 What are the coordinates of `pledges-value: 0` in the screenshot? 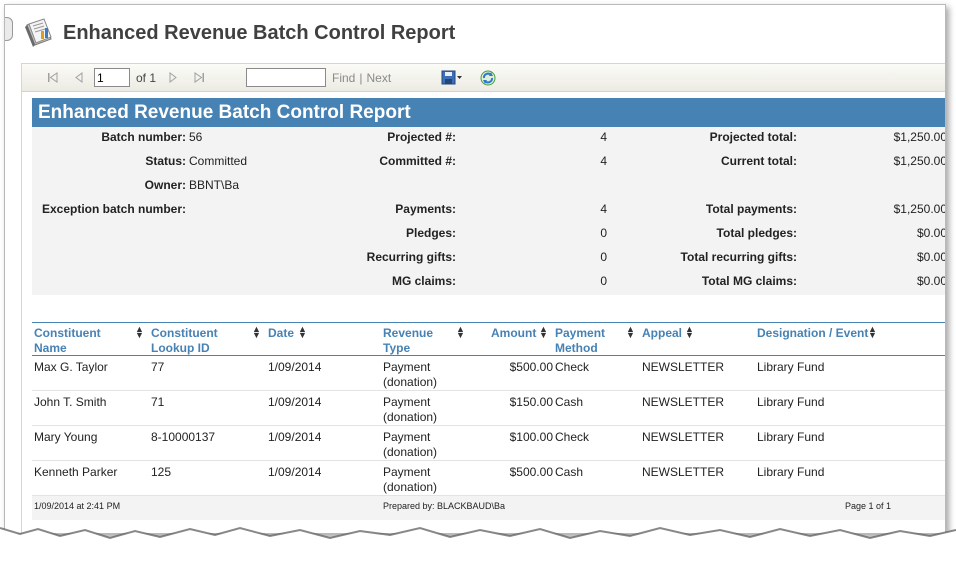 It's located at (603, 233).